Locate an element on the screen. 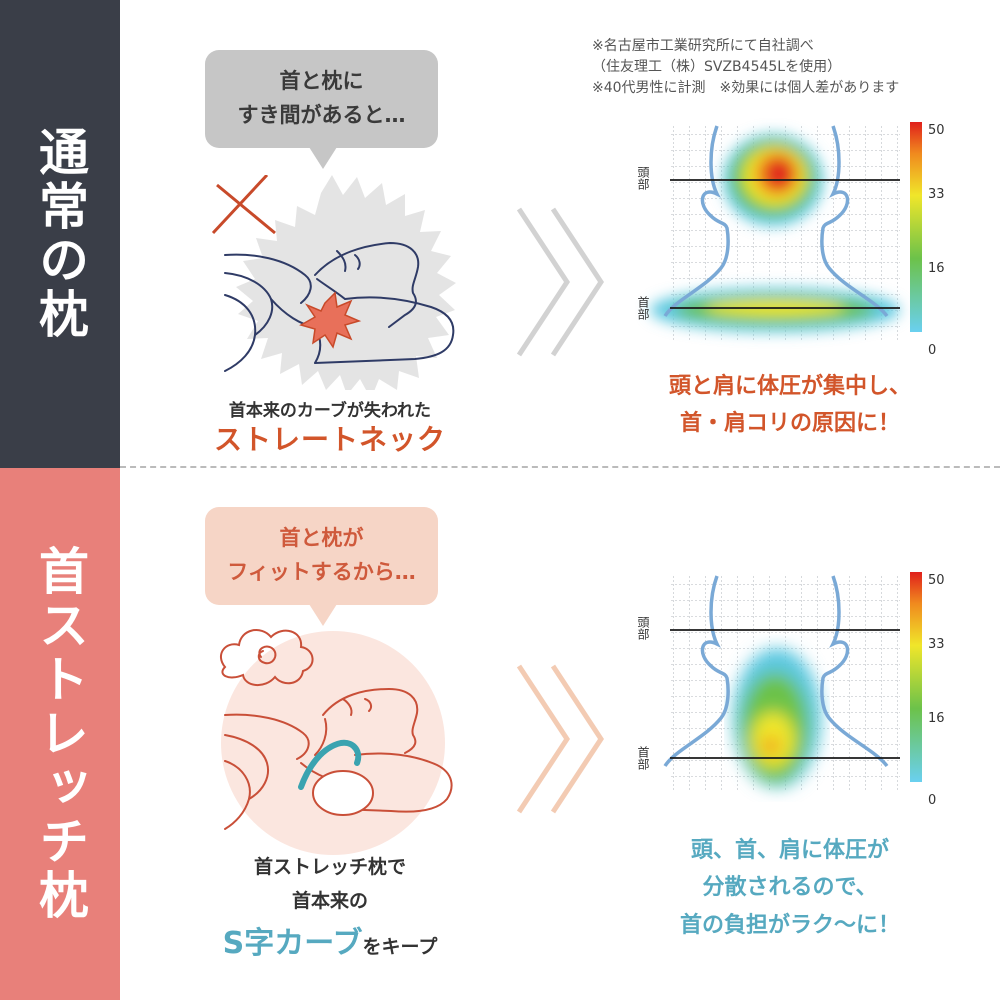 The image size is (1000, 1000). pressure-heatmap-normal: 頭部 首部 50 33 16 0 is located at coordinates (790, 240).